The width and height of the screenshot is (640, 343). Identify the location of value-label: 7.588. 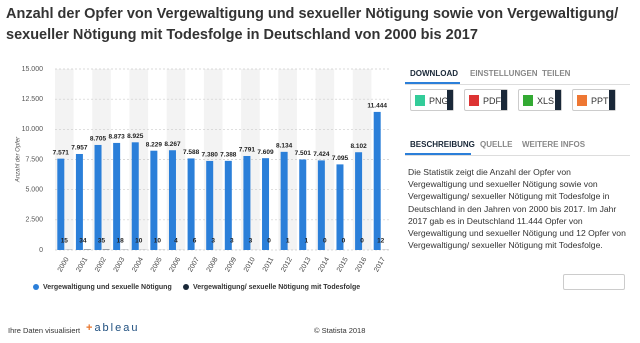
(191, 152).